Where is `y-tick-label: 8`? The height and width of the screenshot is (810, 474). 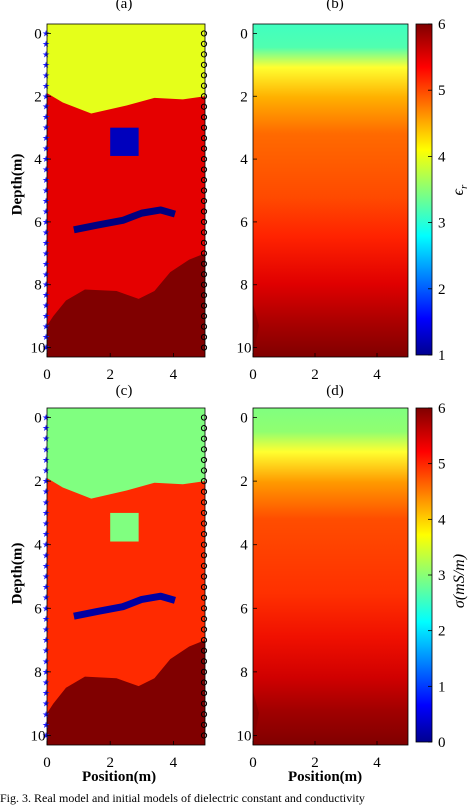
y-tick-label: 8 is located at coordinates (244, 286).